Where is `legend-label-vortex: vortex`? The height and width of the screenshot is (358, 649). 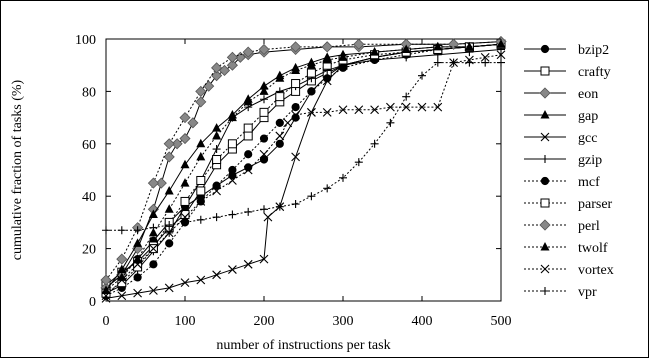
legend-label-vortex: vortex is located at coordinates (596, 270).